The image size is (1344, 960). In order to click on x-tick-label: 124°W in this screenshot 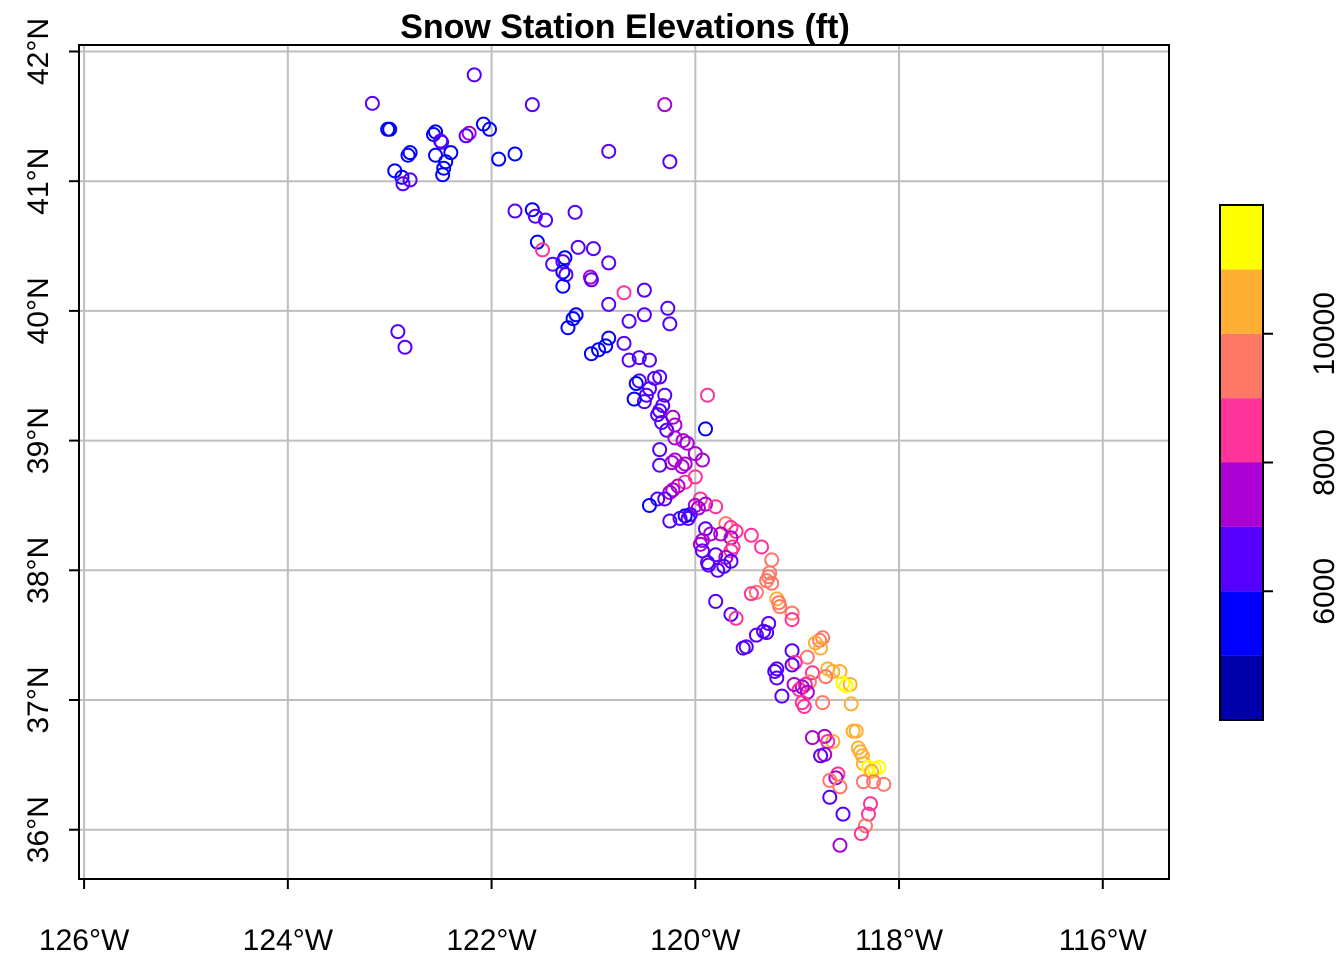, I will do `click(288, 940)`.